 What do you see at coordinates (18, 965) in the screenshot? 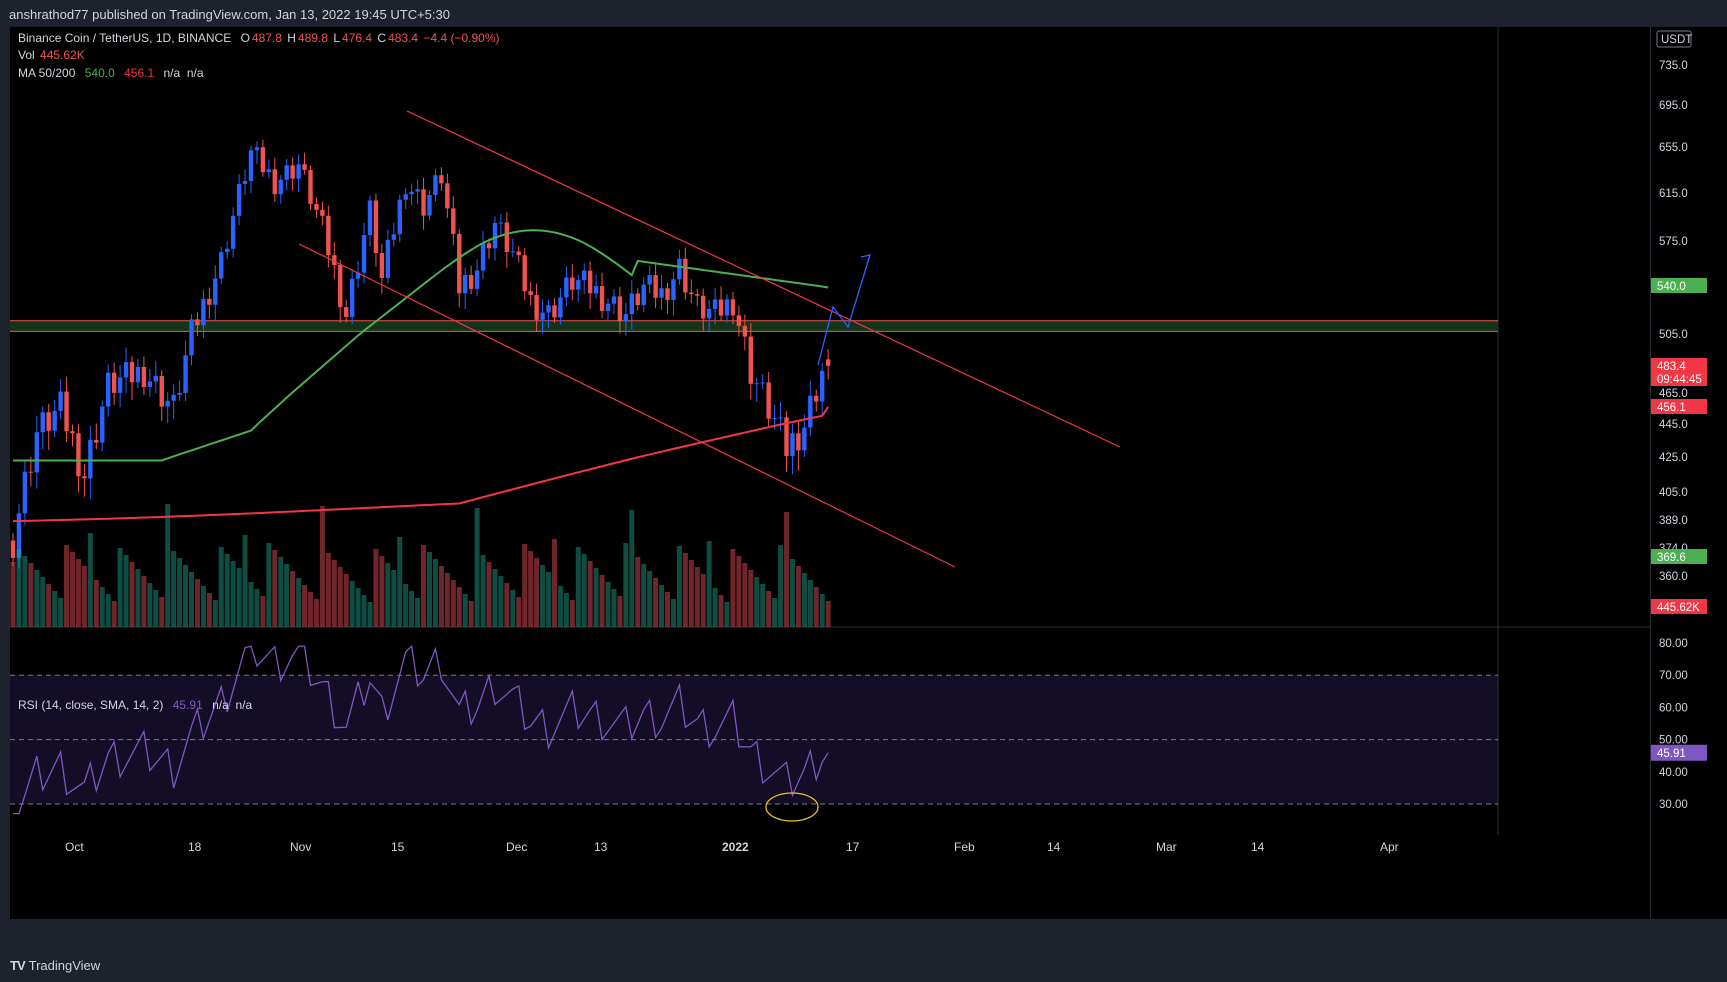
I see `tv-logo-icon: TV` at bounding box center [18, 965].